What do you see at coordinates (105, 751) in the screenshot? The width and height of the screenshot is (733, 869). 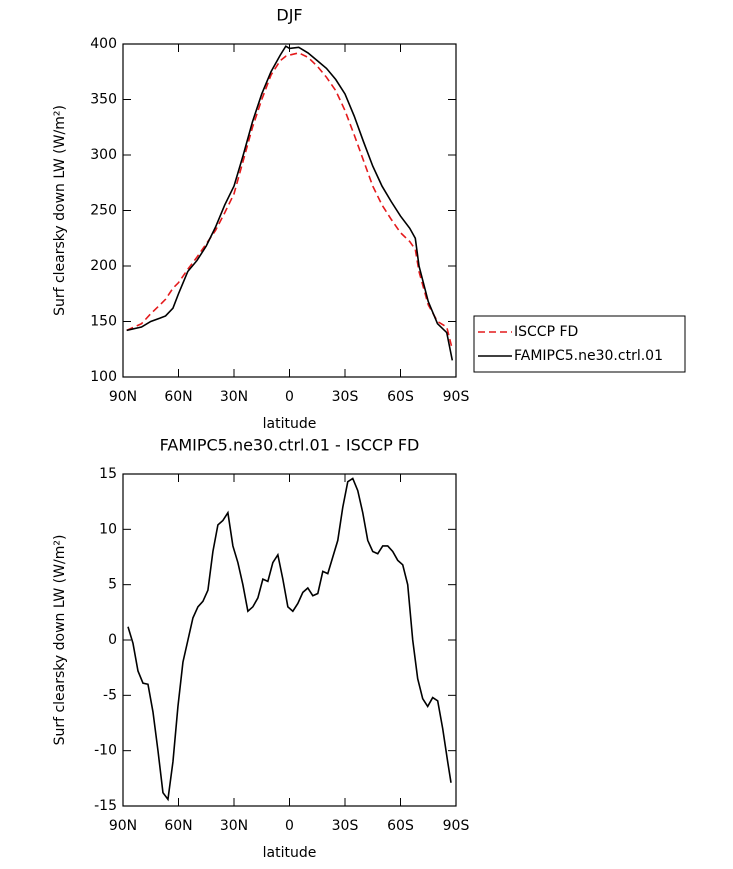 I see `y-tick-label: -10` at bounding box center [105, 751].